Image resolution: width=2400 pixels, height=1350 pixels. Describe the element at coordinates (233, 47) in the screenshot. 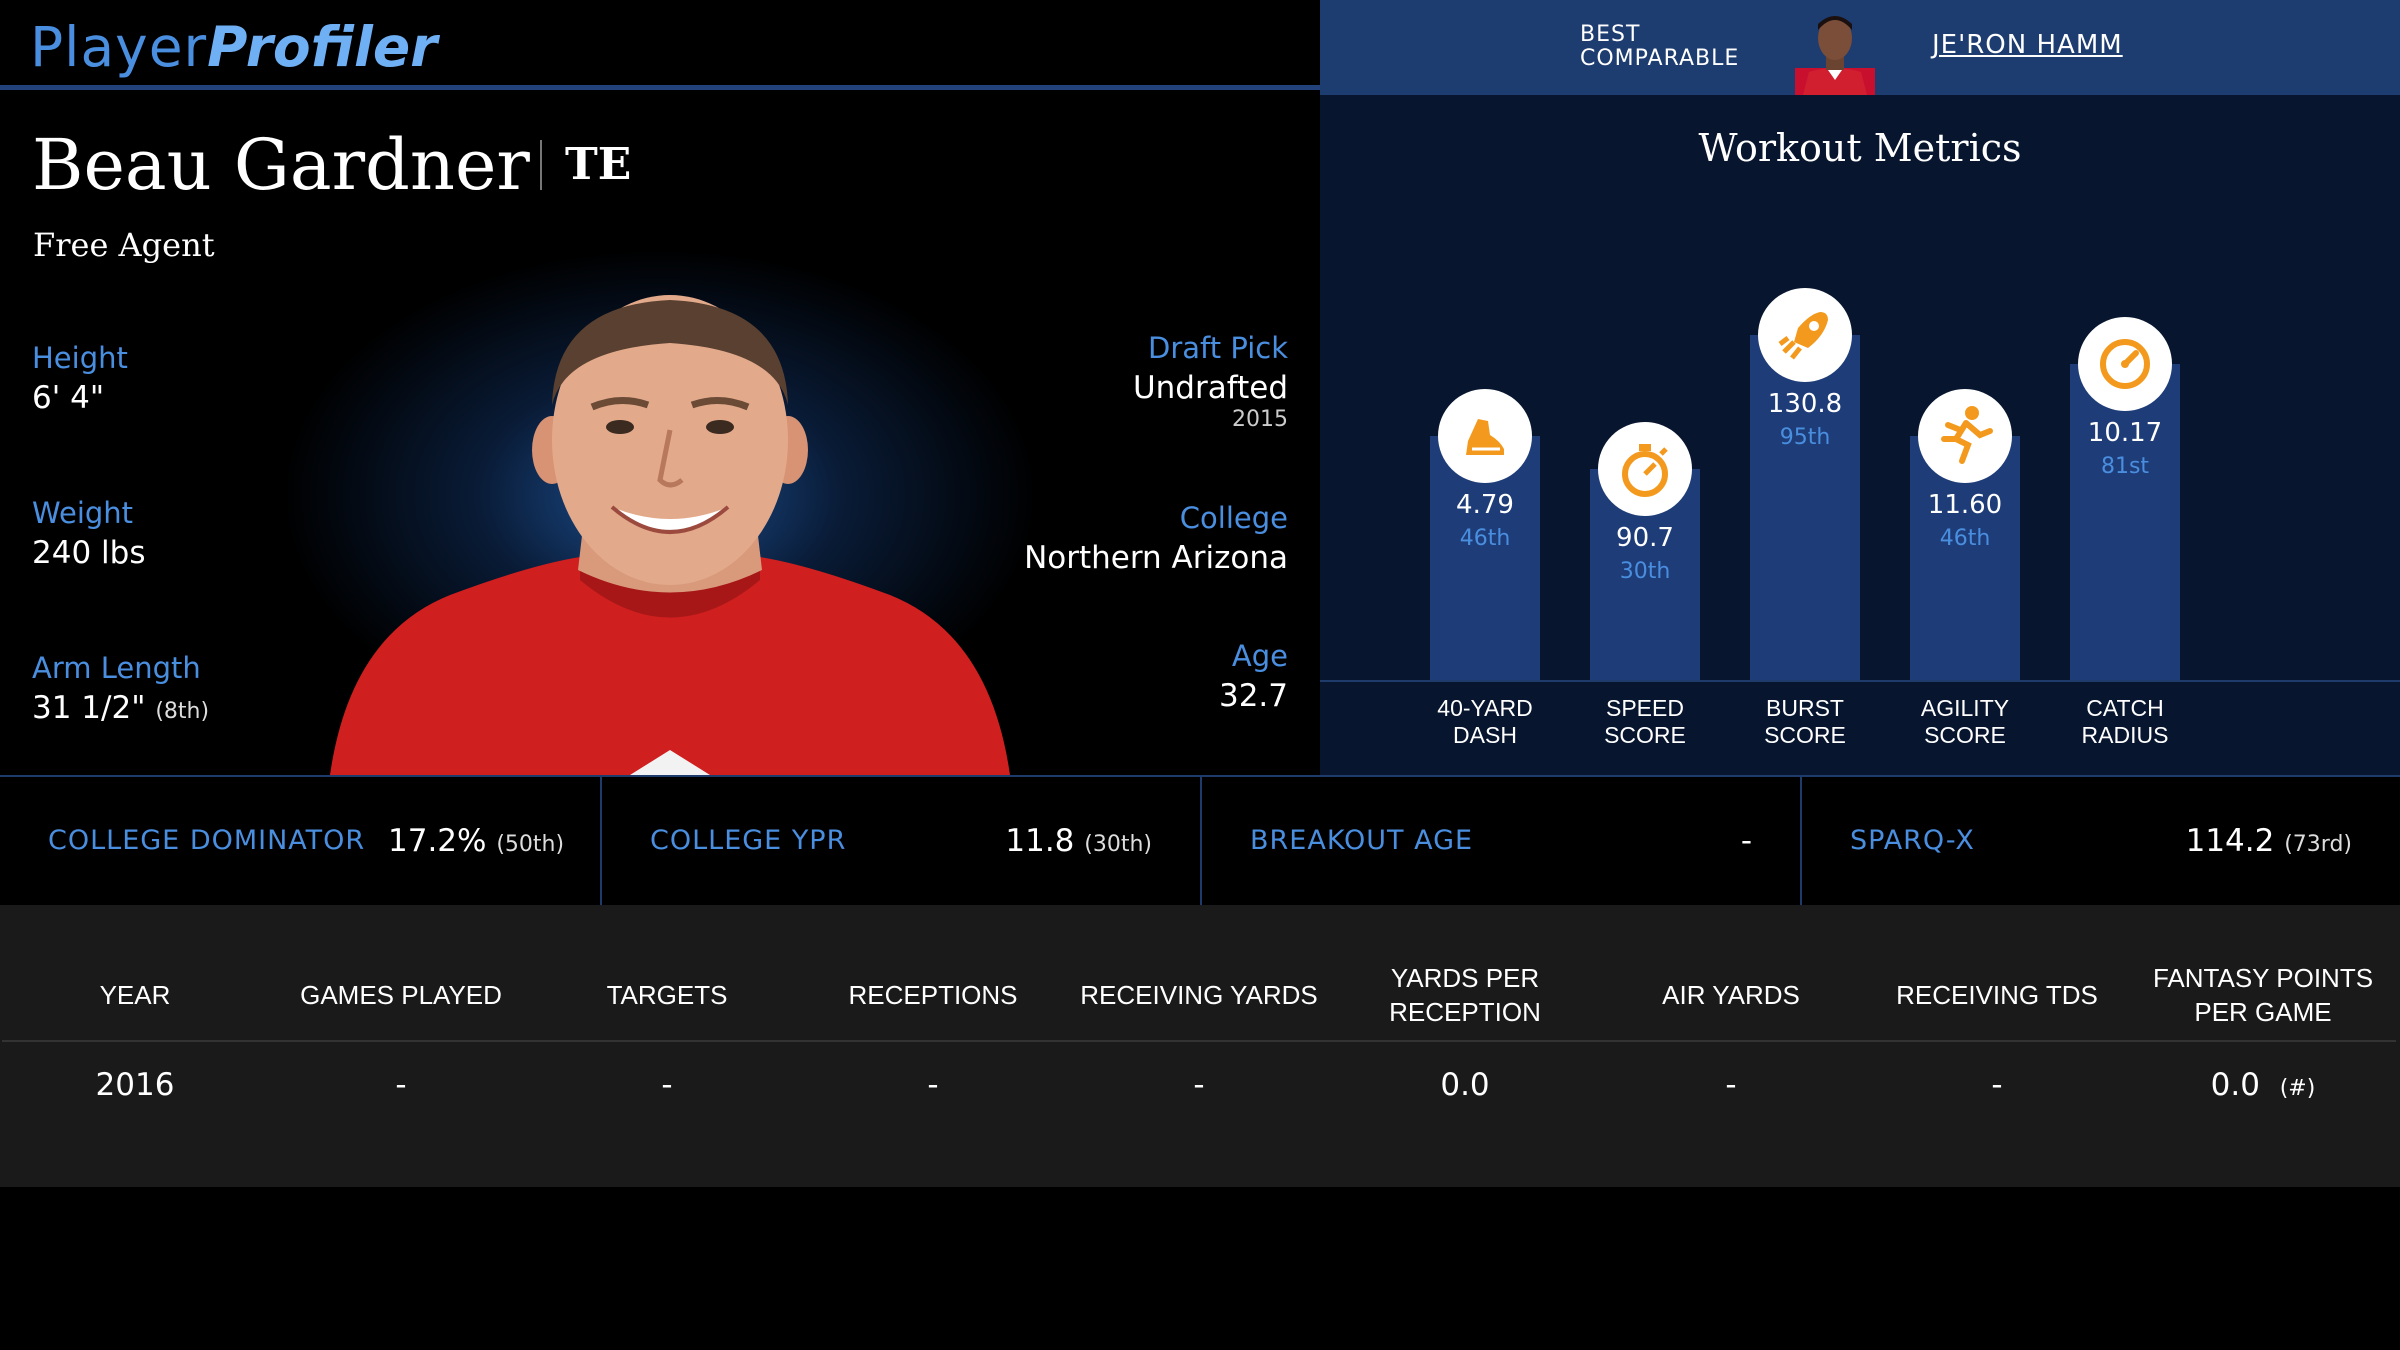

I see `site-logo: PlayerProfiler` at that location.